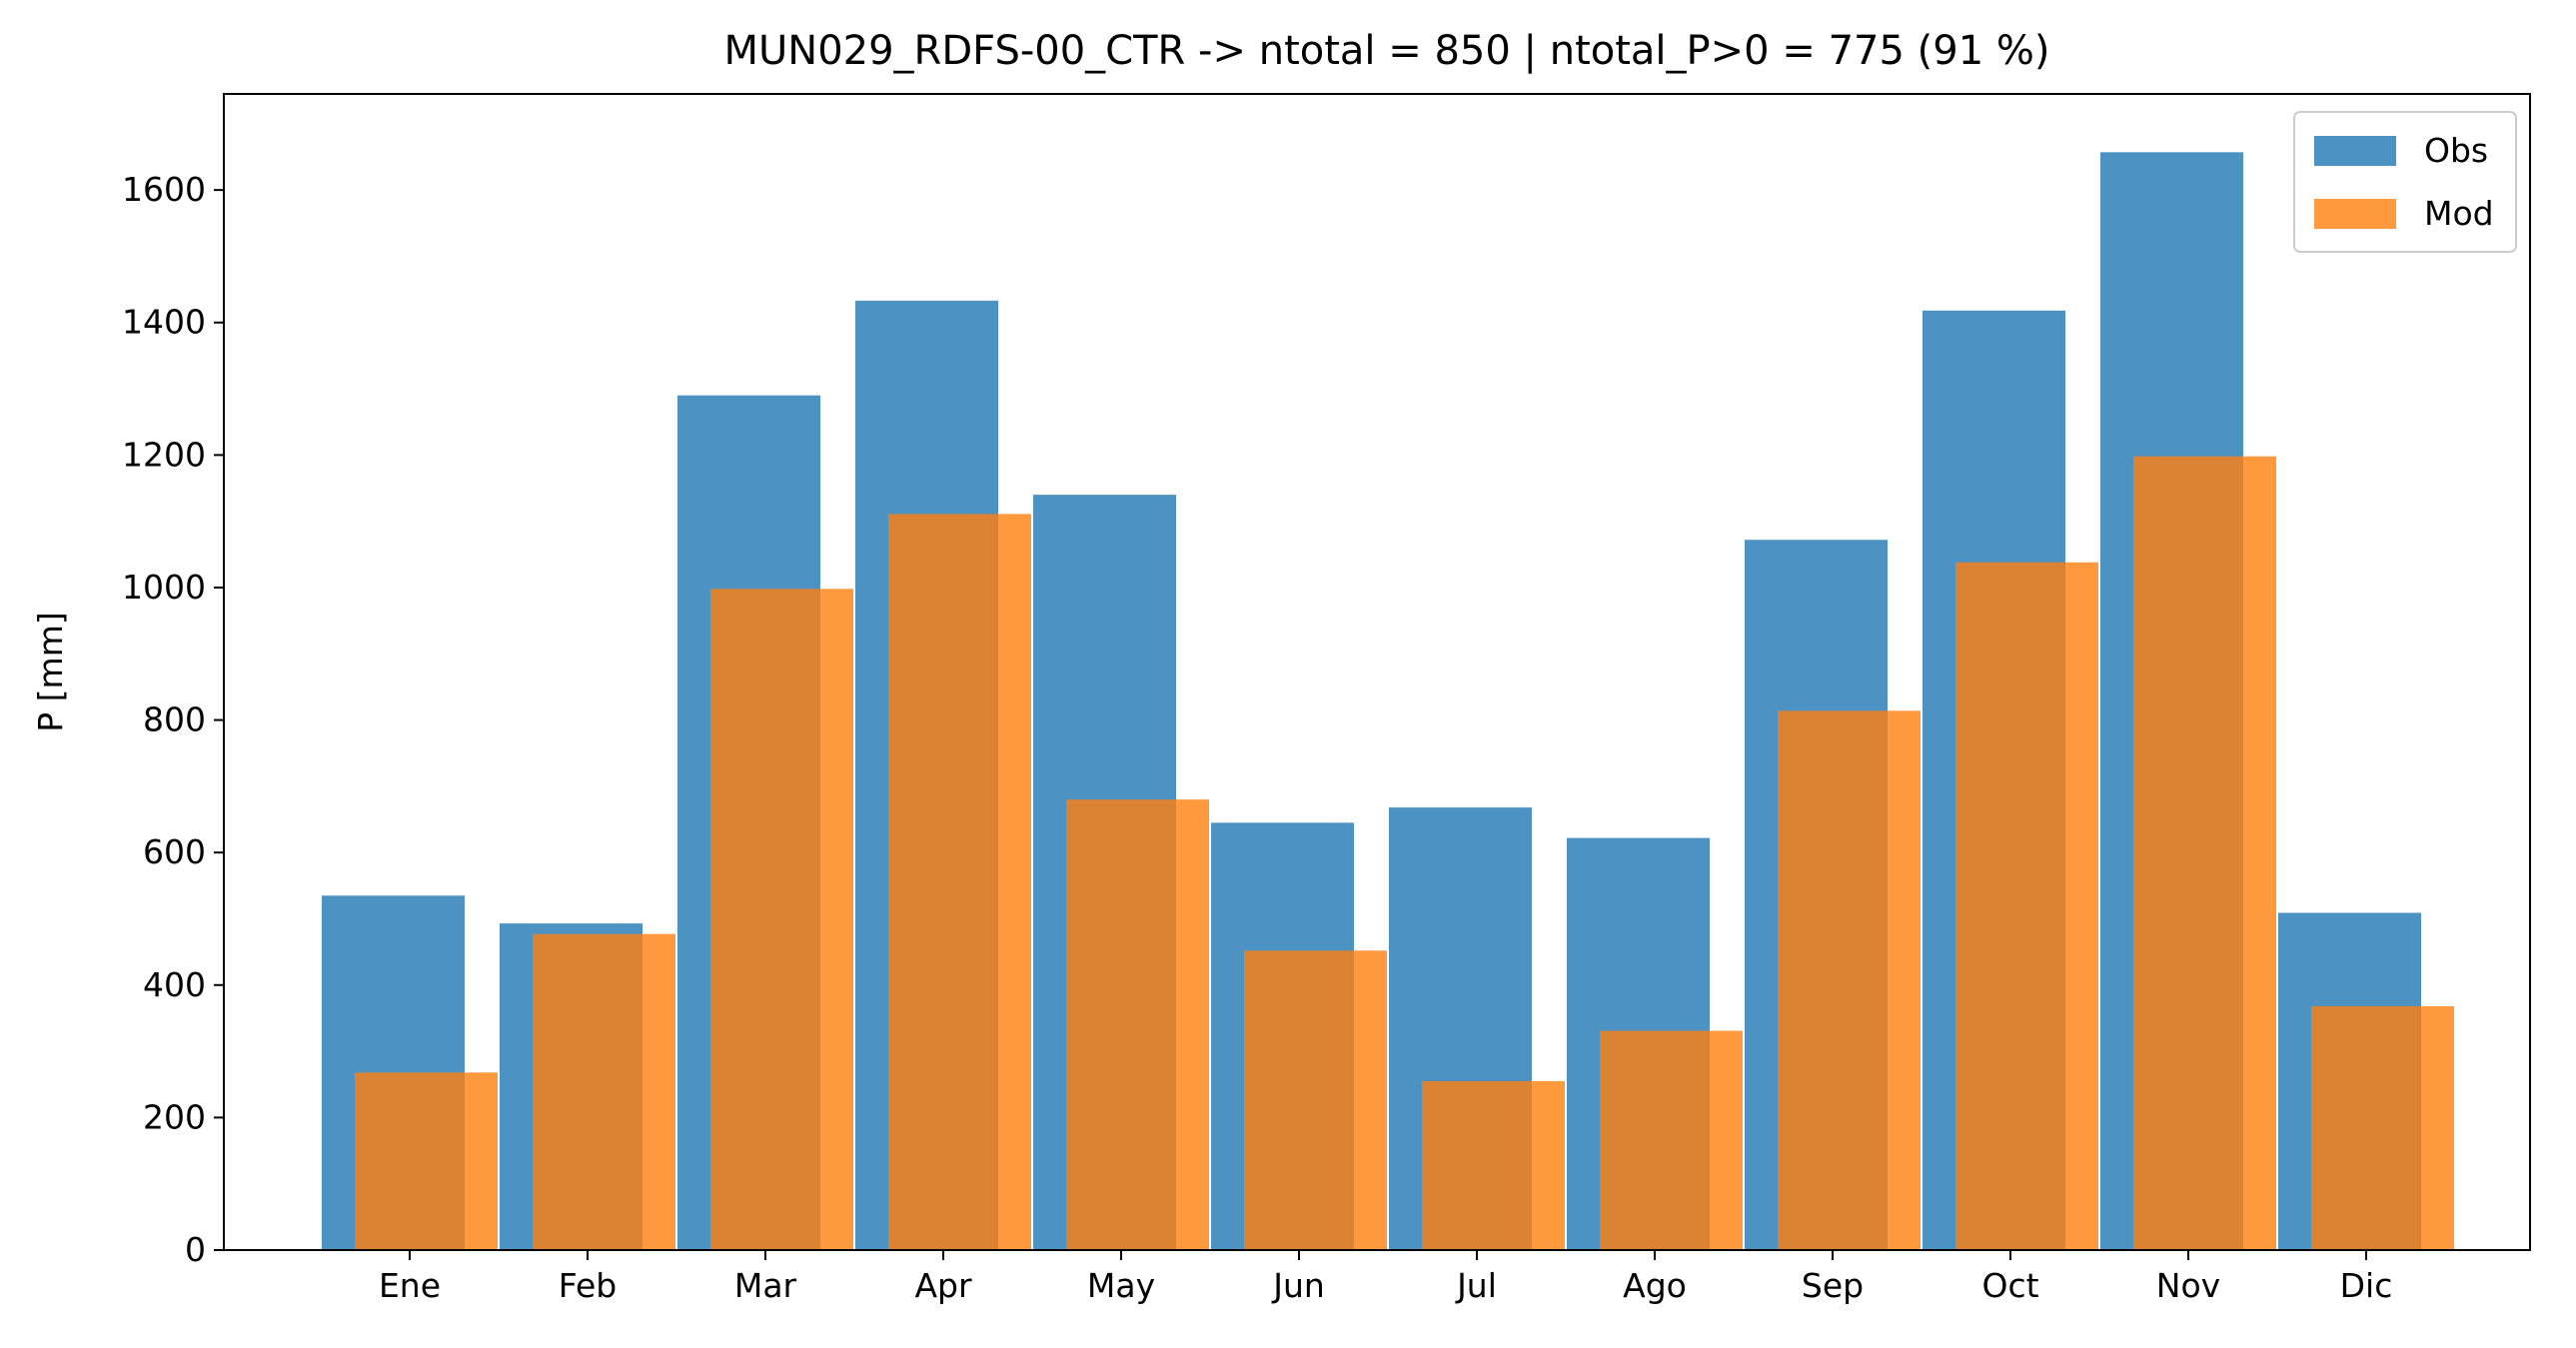  Describe the element at coordinates (426, 1161) in the screenshot. I see `bar-mod-ene` at that location.